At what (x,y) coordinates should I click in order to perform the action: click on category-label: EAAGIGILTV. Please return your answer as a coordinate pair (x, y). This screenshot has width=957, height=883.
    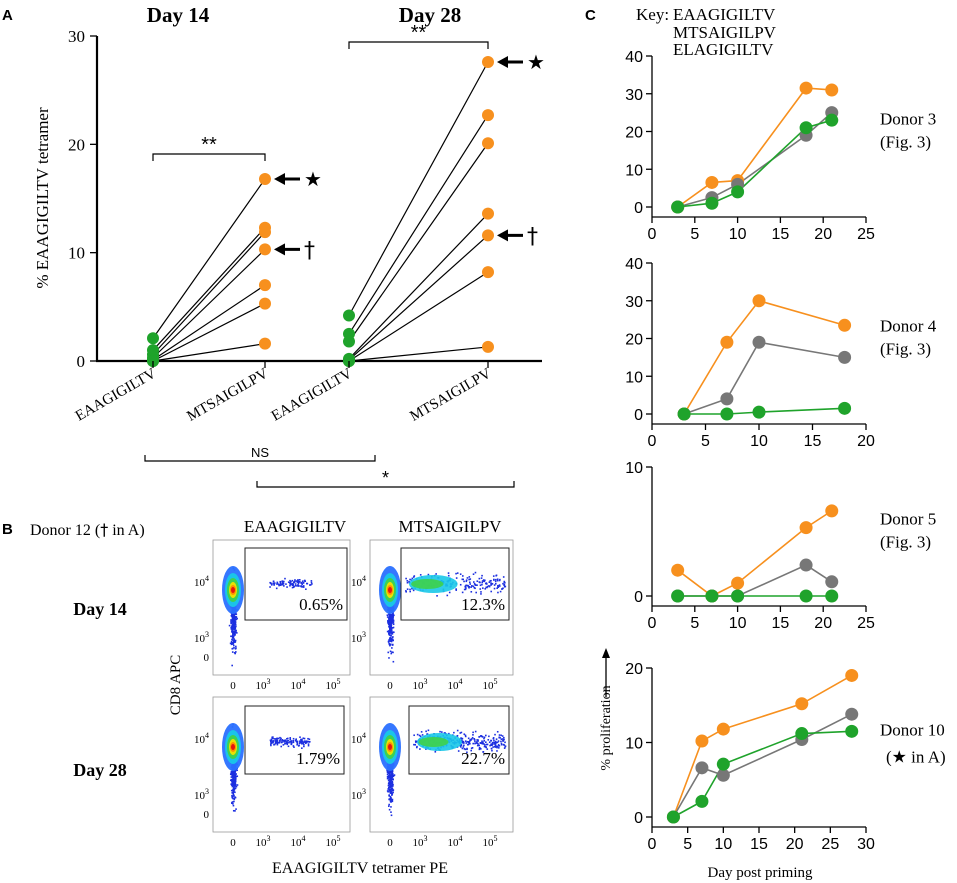
    Looking at the image, I should click on (116, 395).